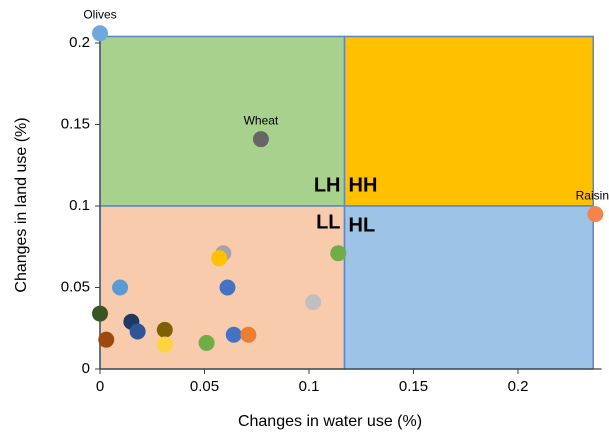  Describe the element at coordinates (75, 123) in the screenshot. I see `y-tick-label: 0.15` at that location.